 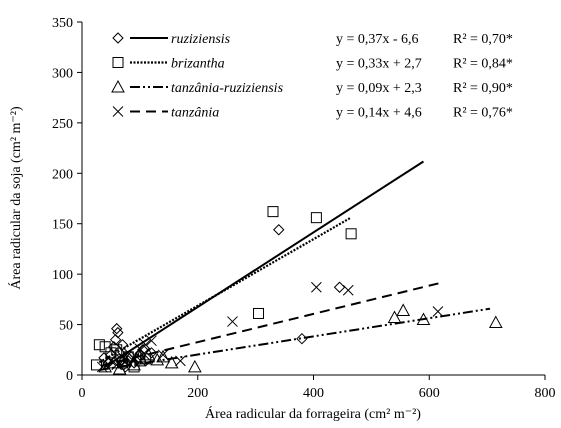 I want to click on y-tick-label: 0, so click(x=69, y=376).